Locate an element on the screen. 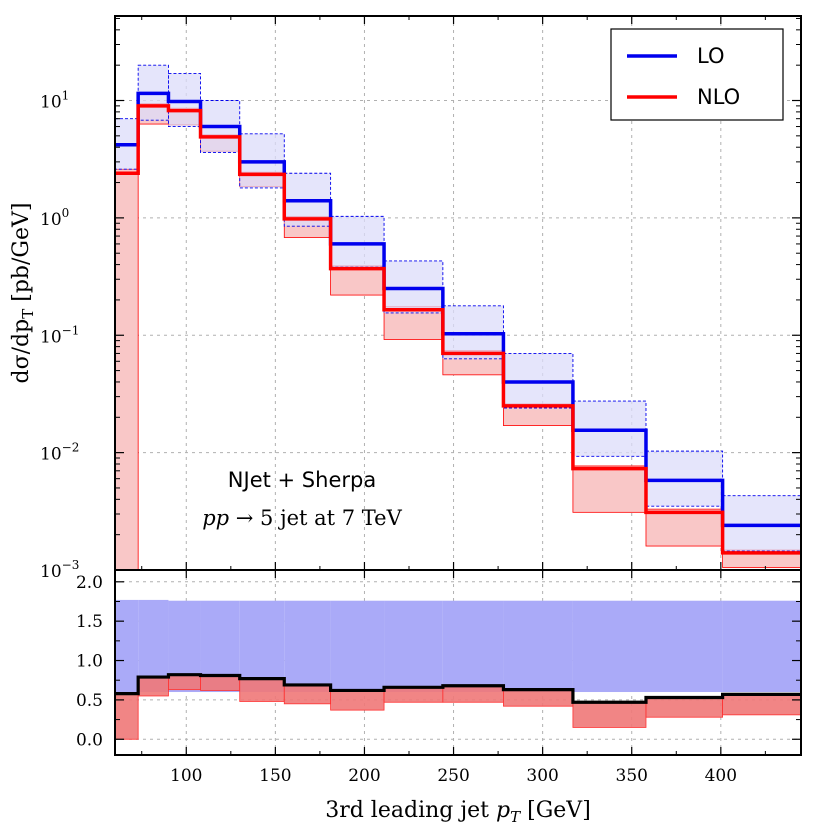 The width and height of the screenshot is (830, 830). xtick-label-100: 100 is located at coordinates (186, 776).